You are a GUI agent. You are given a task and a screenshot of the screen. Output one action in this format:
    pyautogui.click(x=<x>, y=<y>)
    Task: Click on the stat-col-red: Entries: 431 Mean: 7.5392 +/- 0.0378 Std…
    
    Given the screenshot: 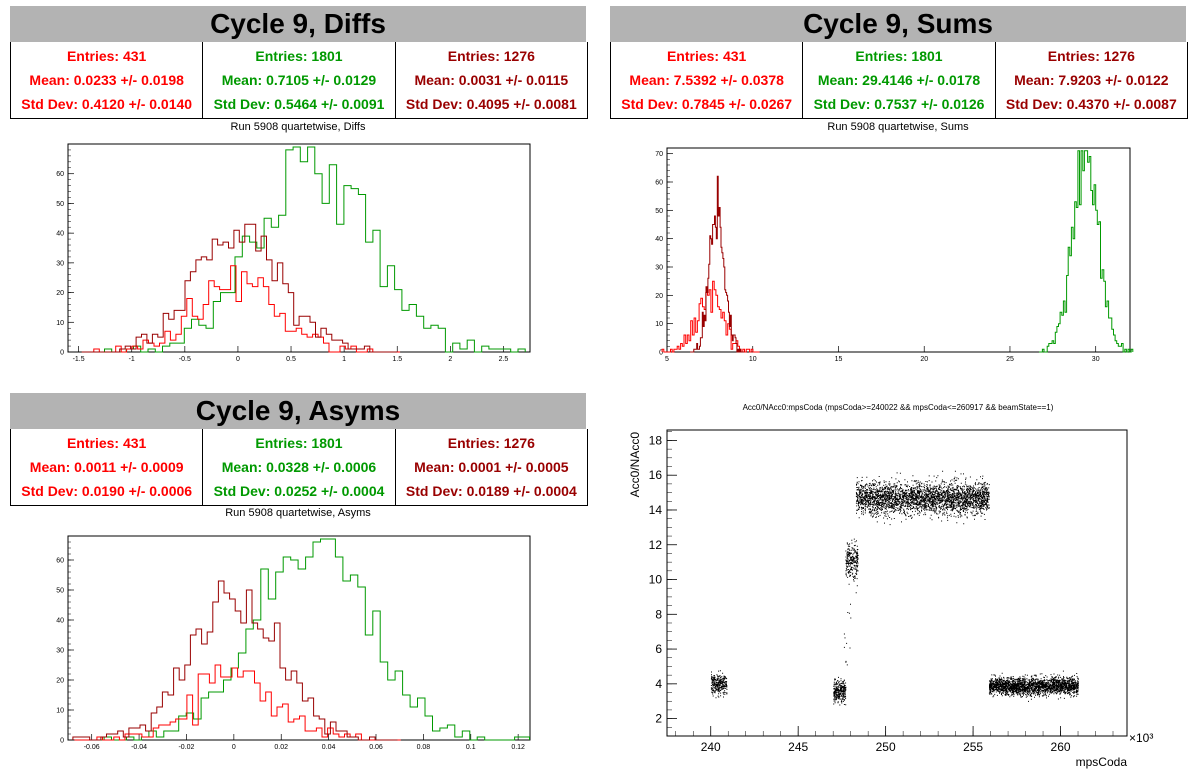 What is the action you would take?
    pyautogui.click(x=707, y=80)
    